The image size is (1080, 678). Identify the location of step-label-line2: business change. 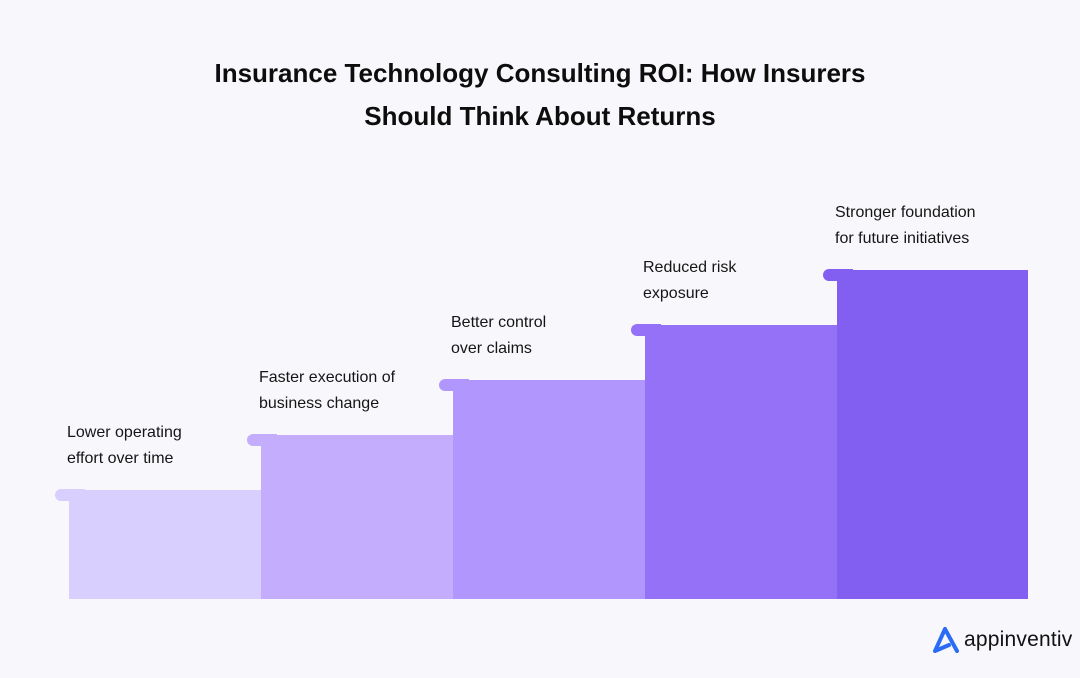
(319, 403).